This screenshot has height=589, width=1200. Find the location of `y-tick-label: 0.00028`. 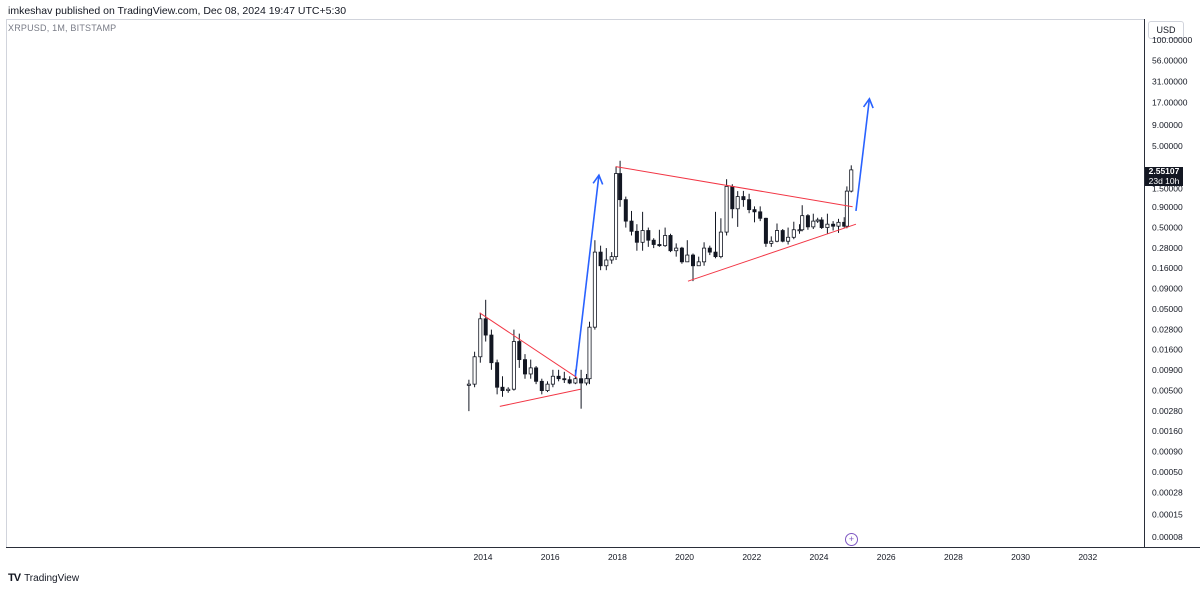

y-tick-label: 0.00028 is located at coordinates (1167, 493).